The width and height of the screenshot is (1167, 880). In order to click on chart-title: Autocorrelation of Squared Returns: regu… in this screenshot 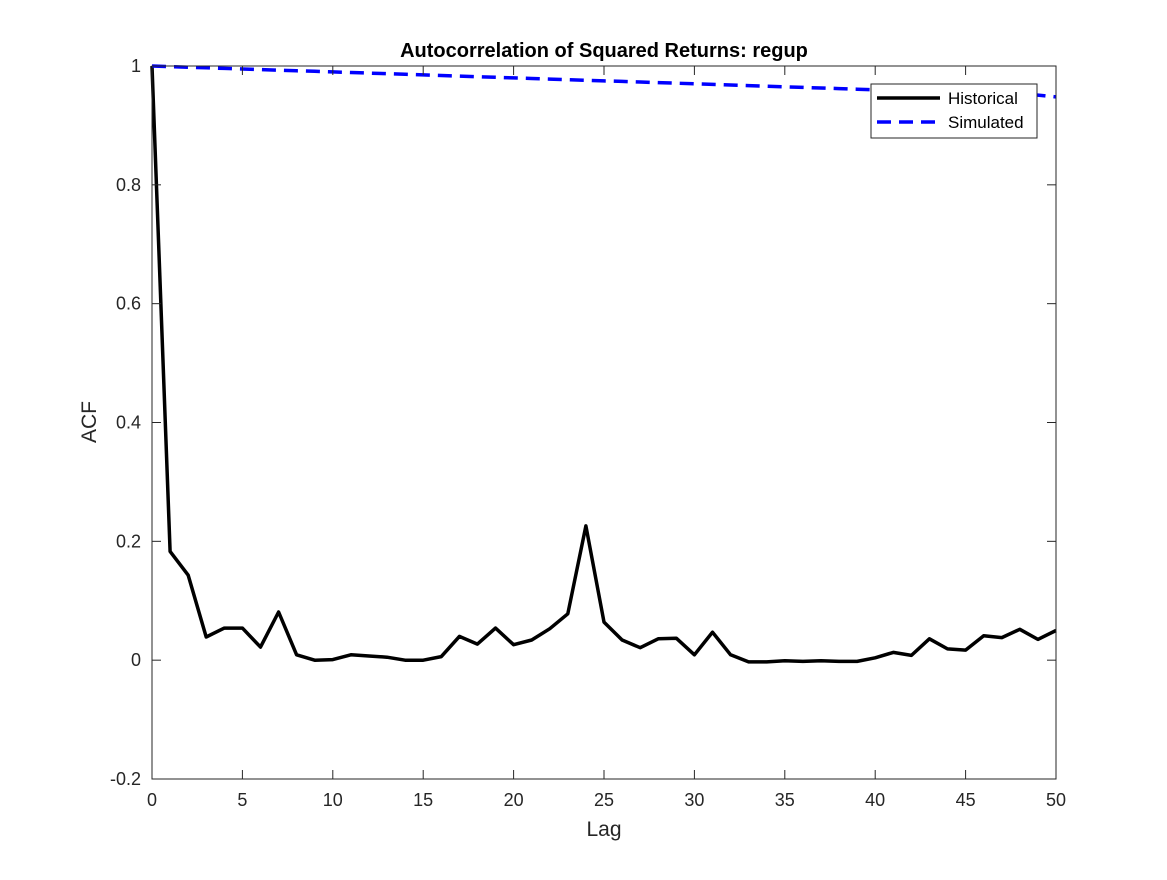, I will do `click(604, 51)`.